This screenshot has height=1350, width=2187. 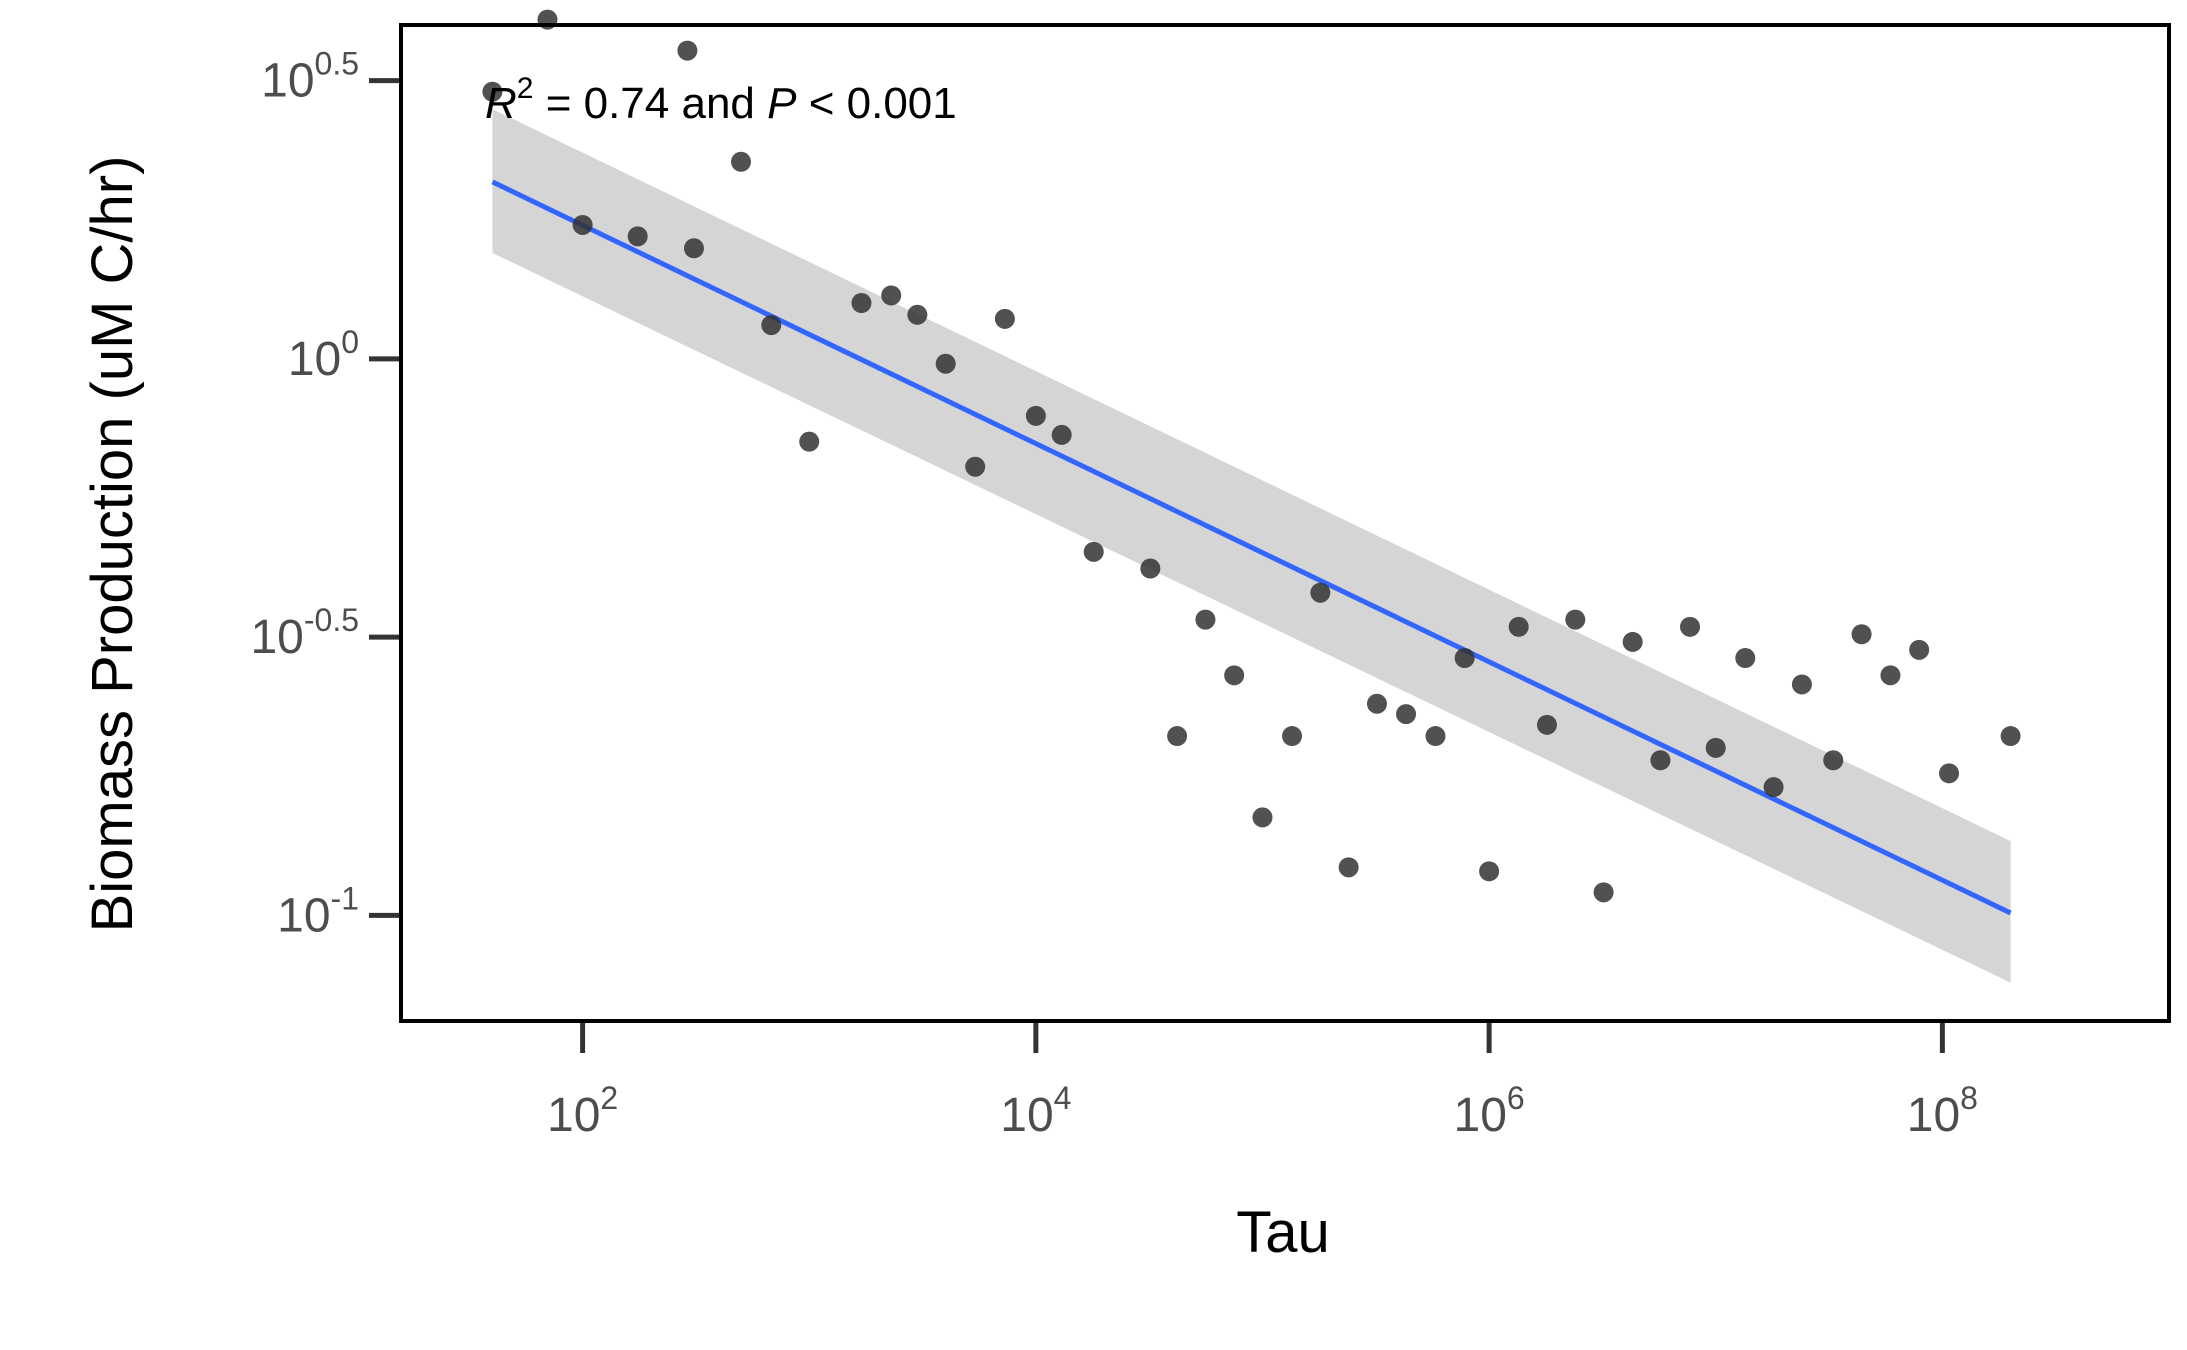 I want to click on x-tick-label: 10⁴, so click(x=1035, y=1111).